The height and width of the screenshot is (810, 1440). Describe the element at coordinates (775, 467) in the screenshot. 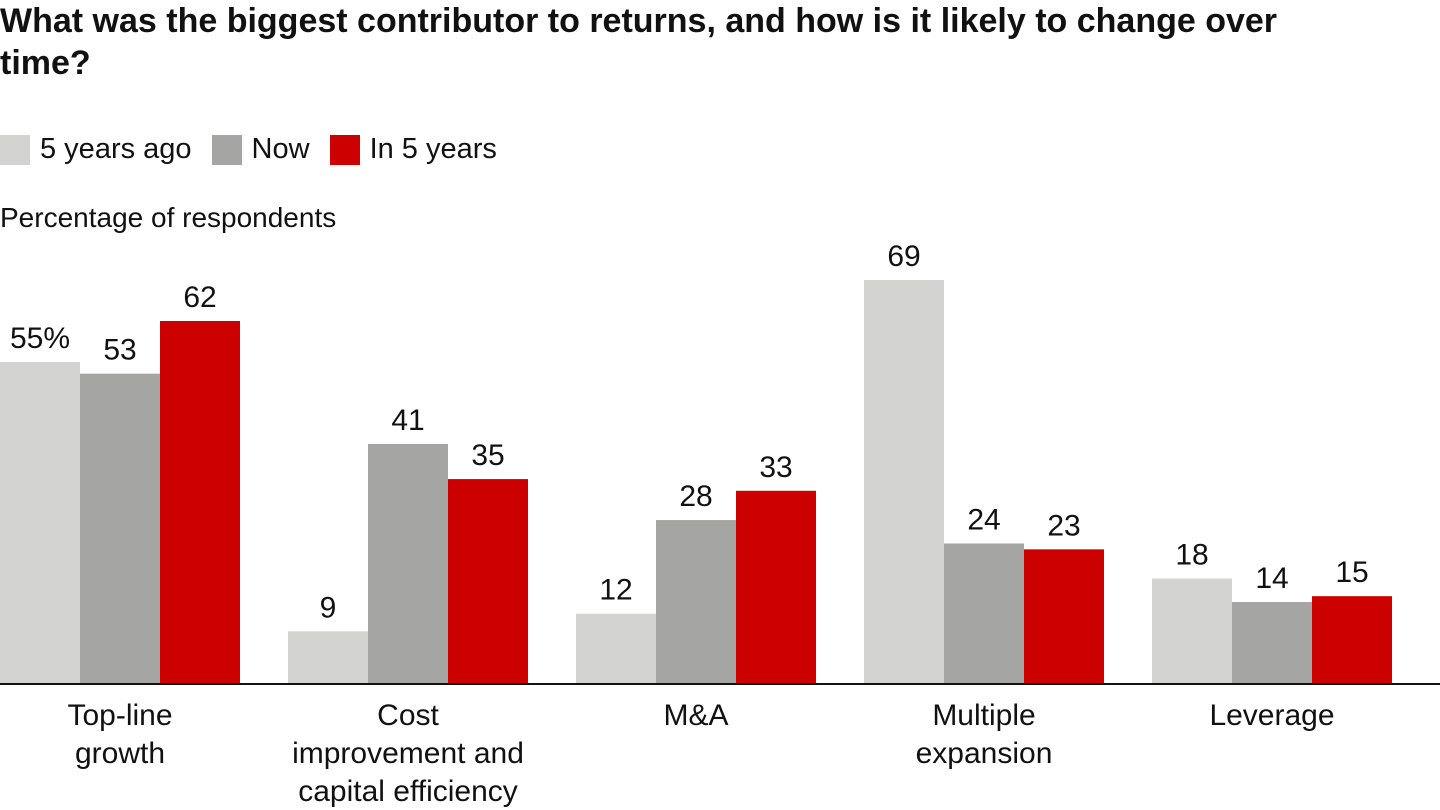

I see `data-label: 33` at that location.